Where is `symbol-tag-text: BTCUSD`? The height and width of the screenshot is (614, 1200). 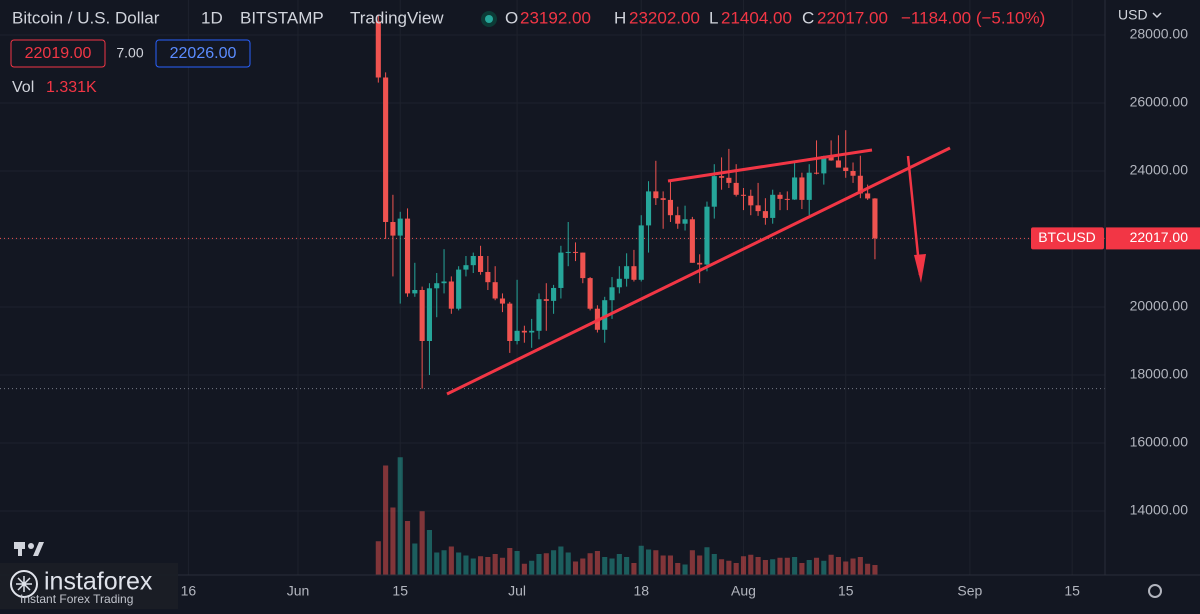
symbol-tag-text: BTCUSD is located at coordinates (1067, 237).